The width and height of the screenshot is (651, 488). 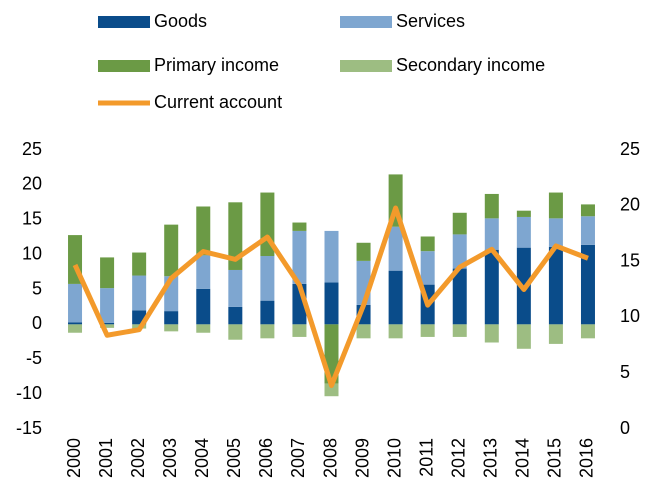 I want to click on y2-tick-label: 0, so click(x=625, y=428).